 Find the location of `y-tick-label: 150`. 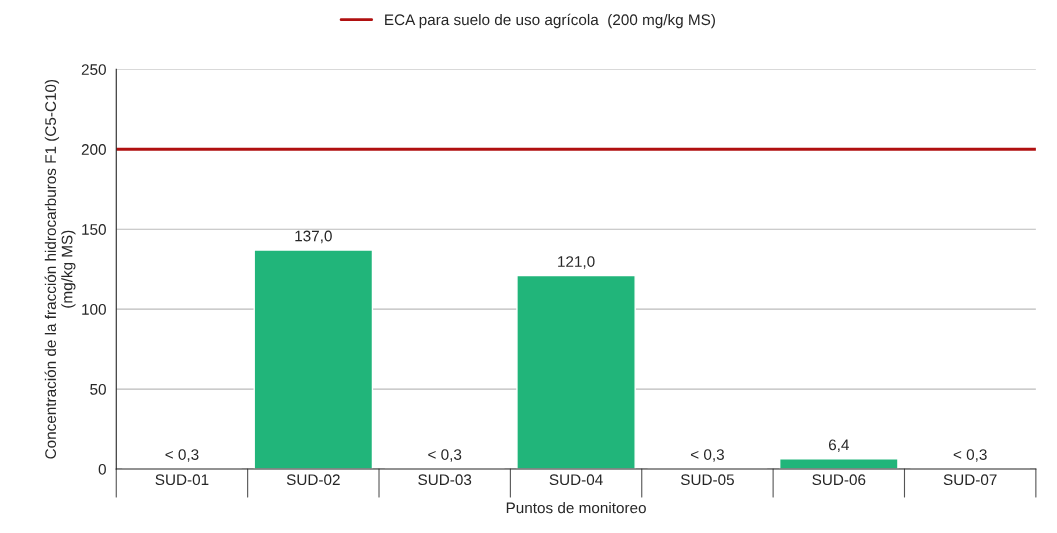

y-tick-label: 150 is located at coordinates (94, 229).